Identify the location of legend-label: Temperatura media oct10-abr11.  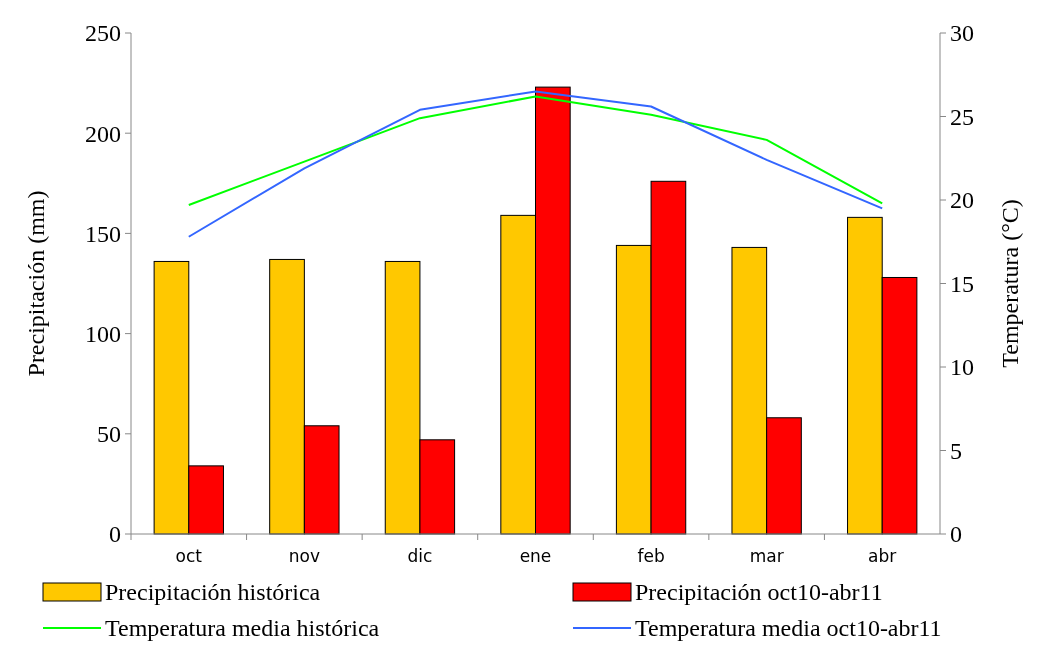
(788, 628).